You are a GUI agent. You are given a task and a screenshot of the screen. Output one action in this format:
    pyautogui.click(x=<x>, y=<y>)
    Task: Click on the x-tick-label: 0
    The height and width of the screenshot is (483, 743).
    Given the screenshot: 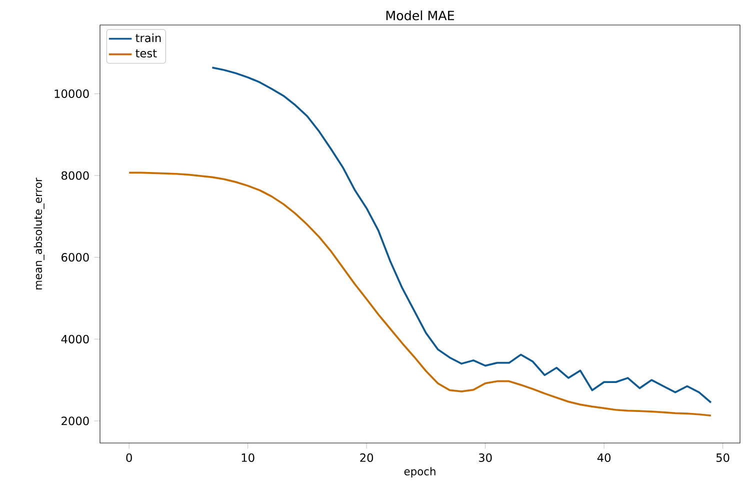 What is the action you would take?
    pyautogui.click(x=129, y=457)
    